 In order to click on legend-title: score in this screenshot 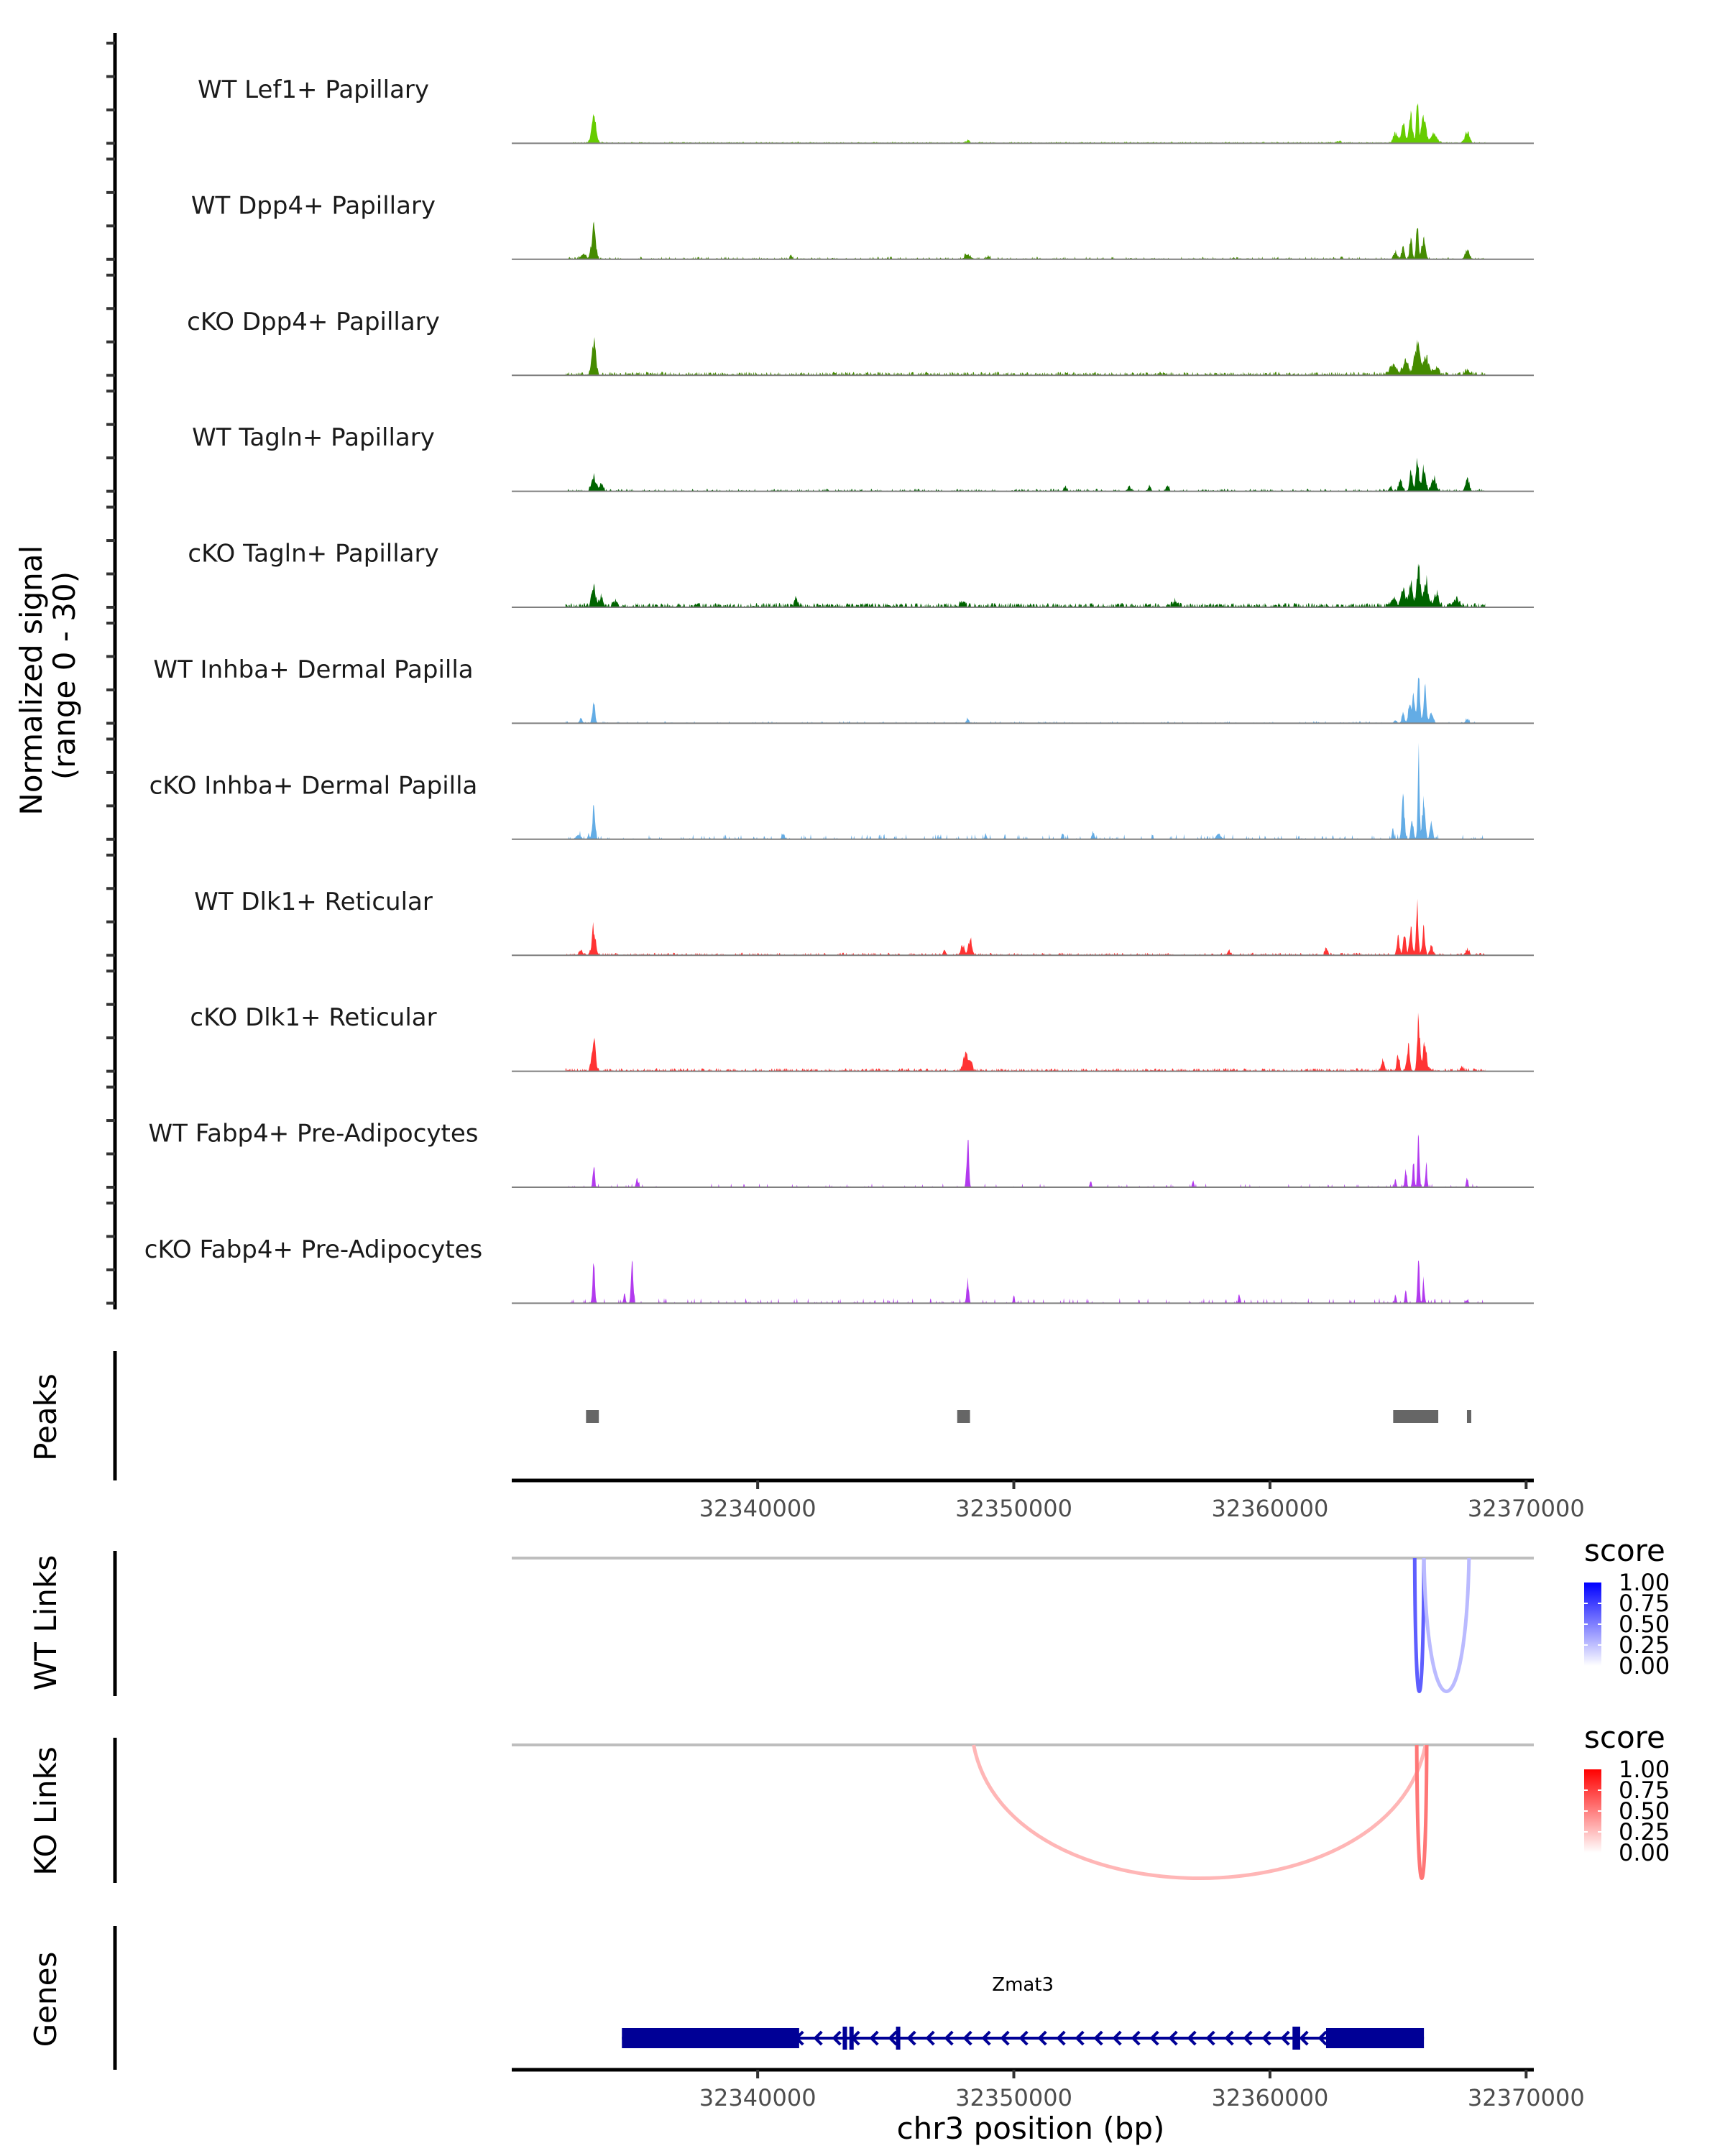, I will do `click(1624, 1738)`.